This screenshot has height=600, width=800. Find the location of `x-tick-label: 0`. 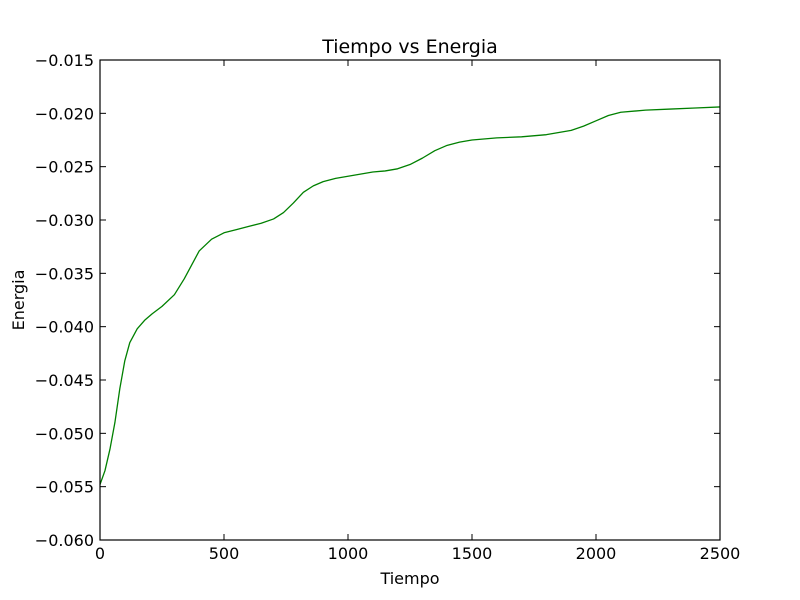

x-tick-label: 0 is located at coordinates (100, 553).